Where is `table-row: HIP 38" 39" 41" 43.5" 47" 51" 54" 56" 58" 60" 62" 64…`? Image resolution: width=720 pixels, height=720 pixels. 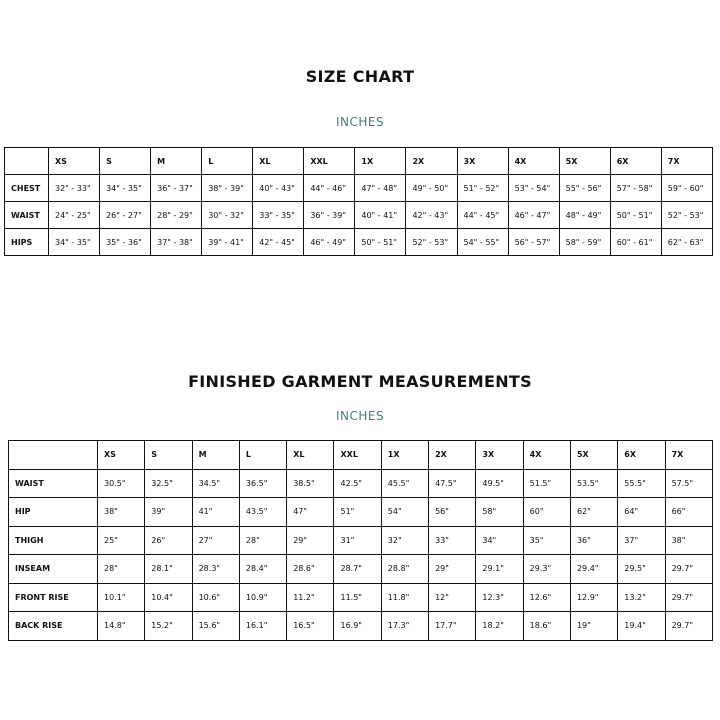
table-row: HIP 38" 39" 41" 43.5" 47" 51" 54" 56" 58" 60" 62" 64… is located at coordinates (361, 512).